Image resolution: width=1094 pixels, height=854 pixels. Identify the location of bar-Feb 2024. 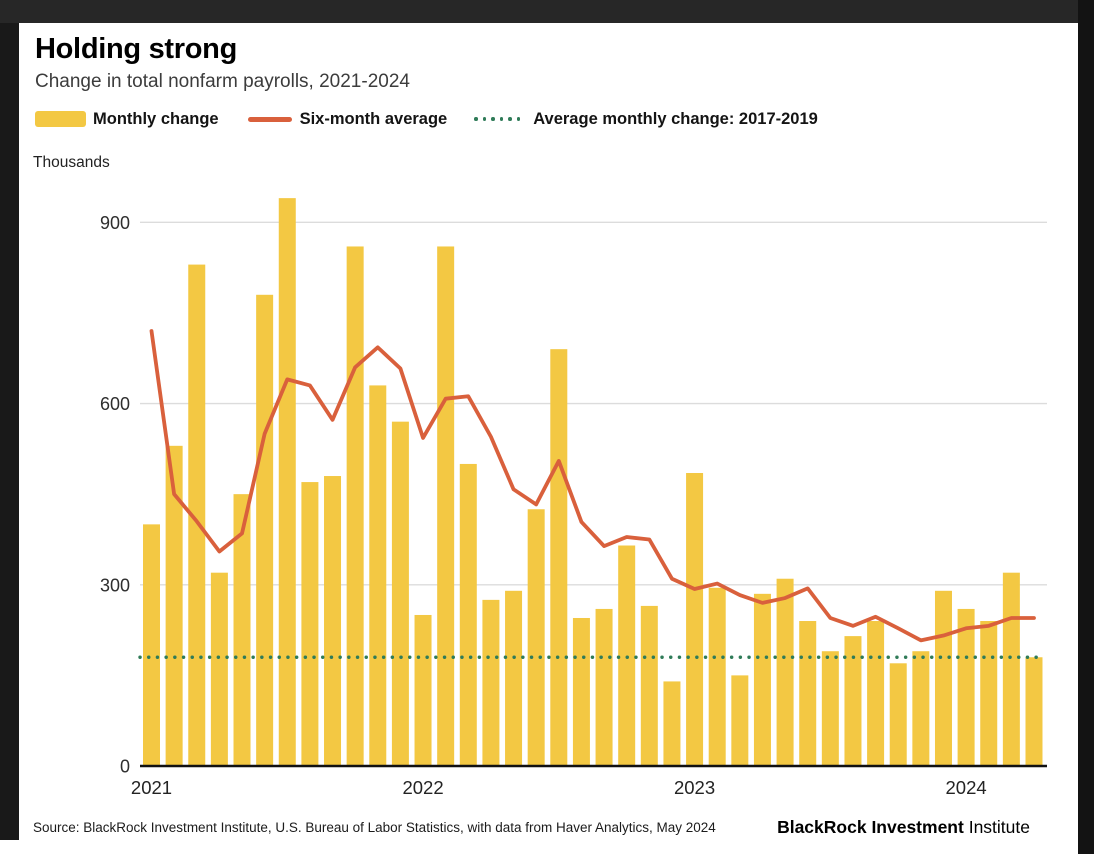
(989, 693).